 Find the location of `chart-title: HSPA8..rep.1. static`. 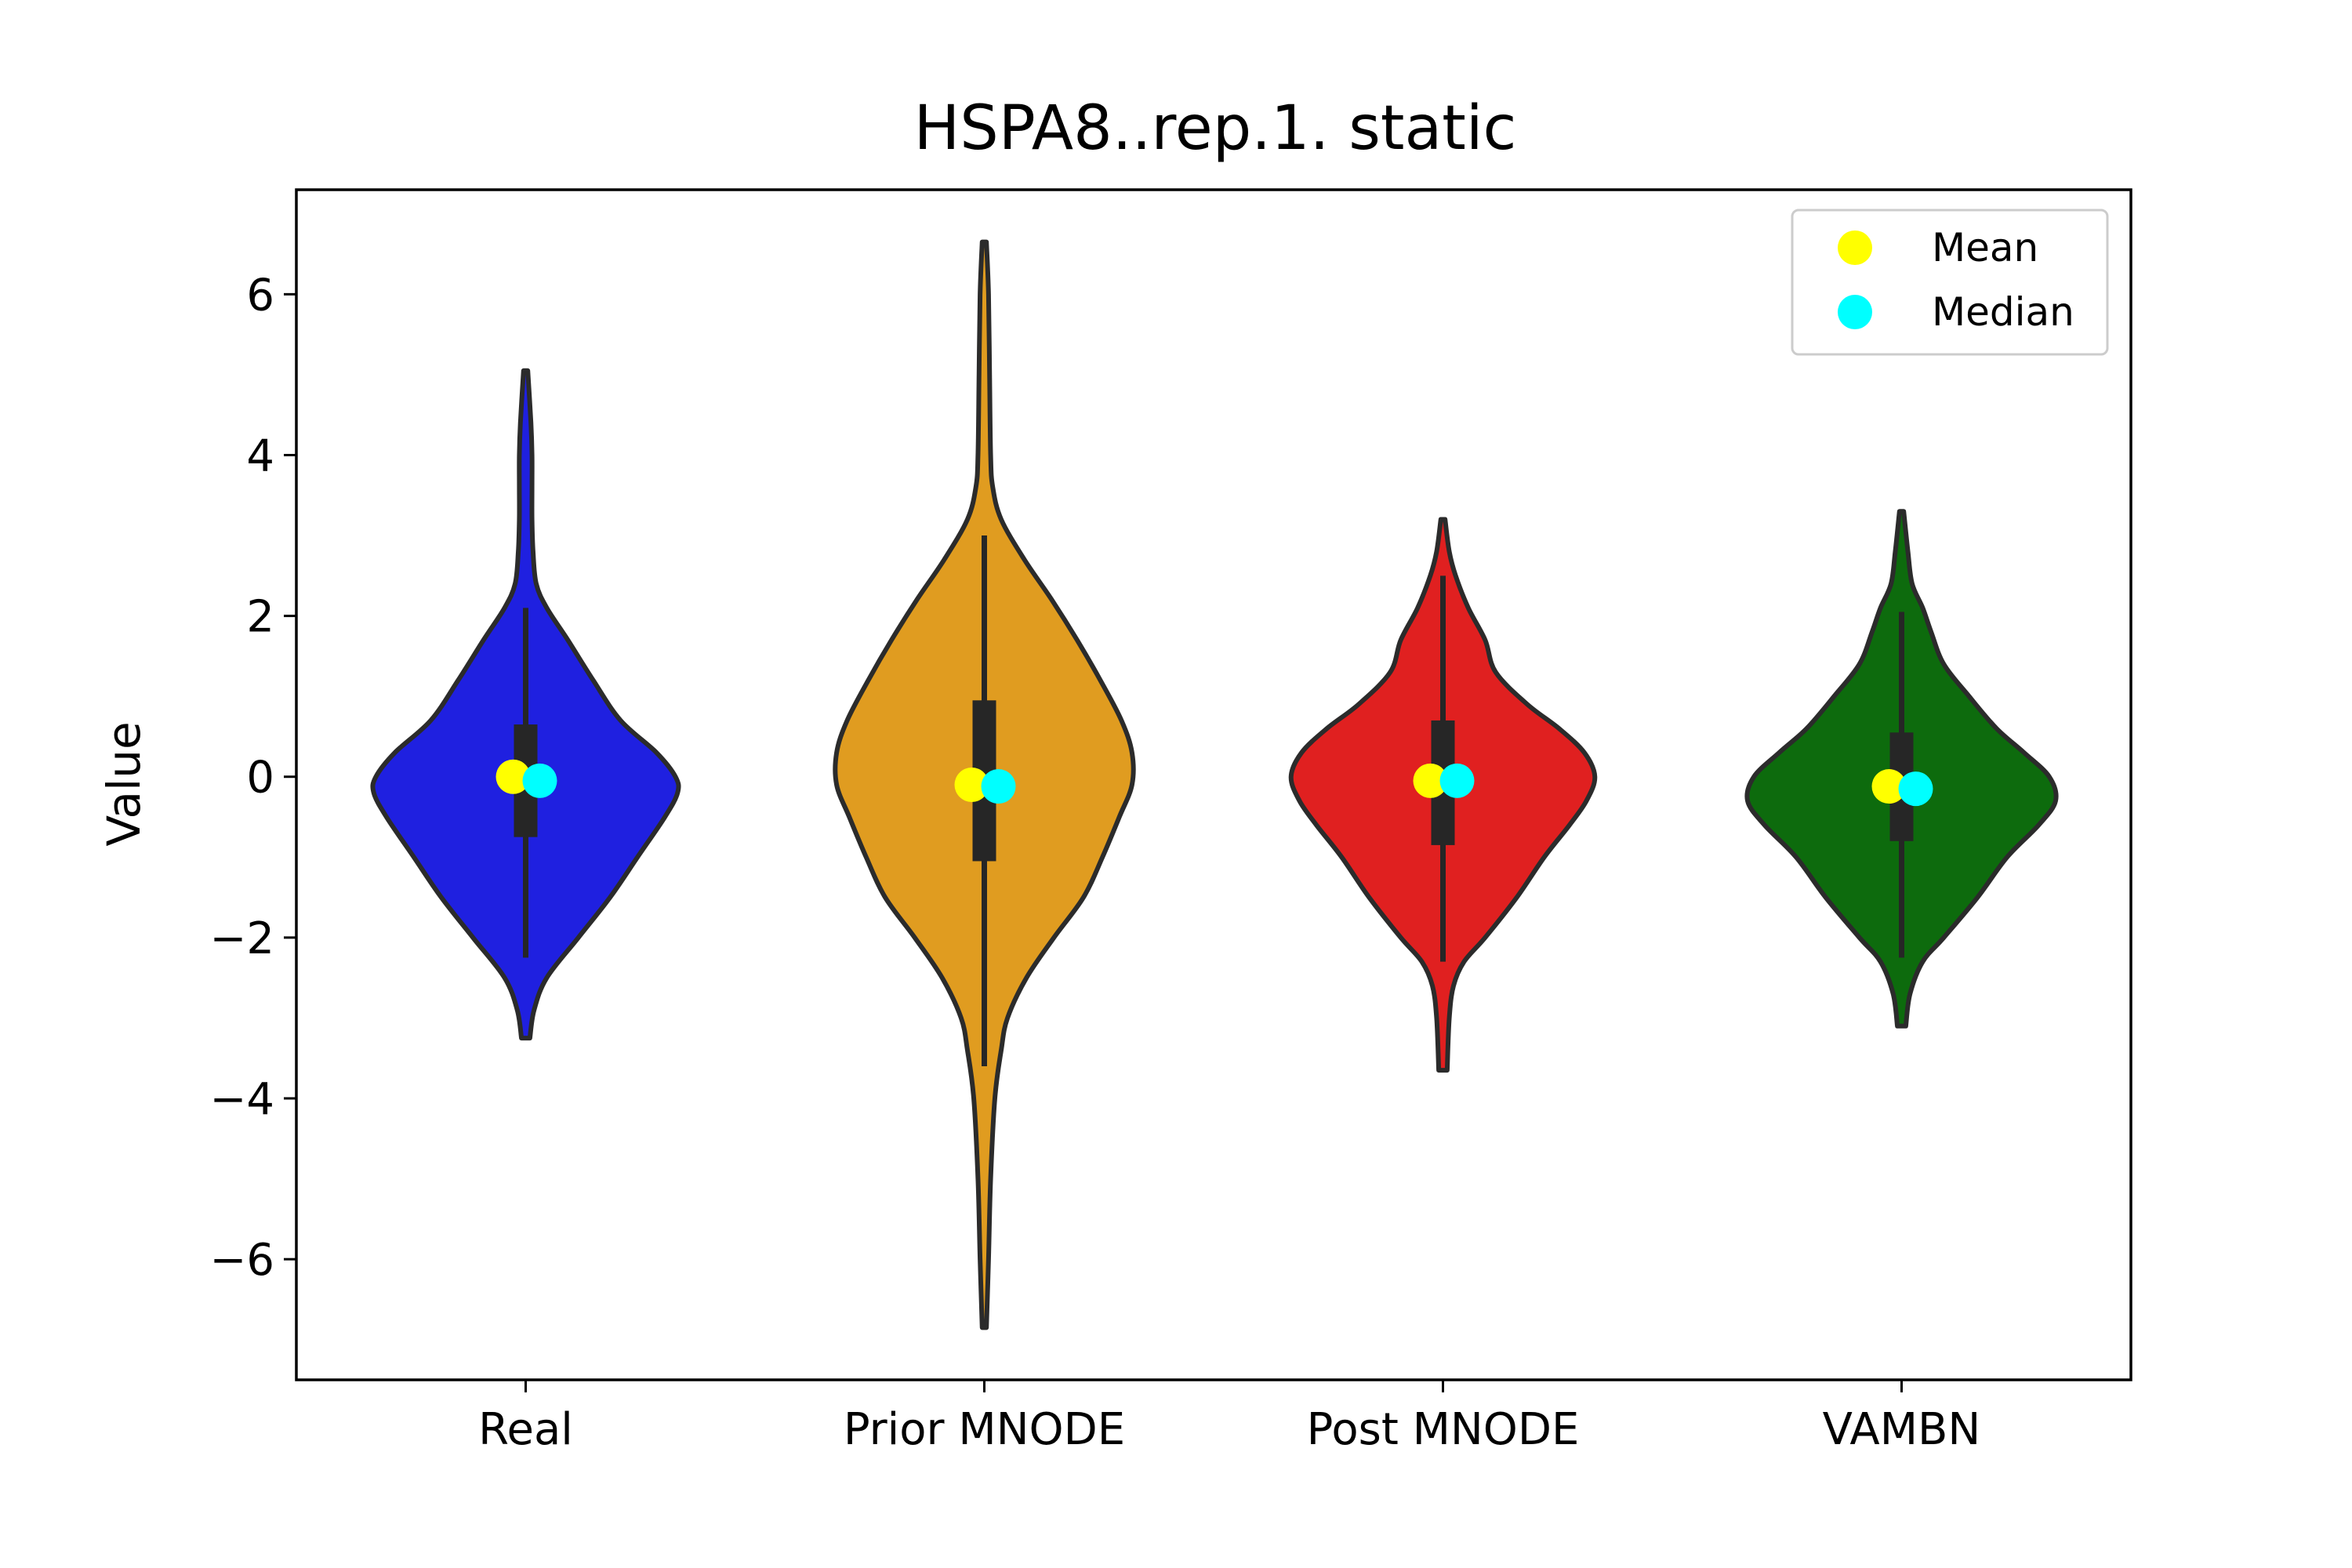

chart-title: HSPA8..rep.1. static is located at coordinates (1215, 128).